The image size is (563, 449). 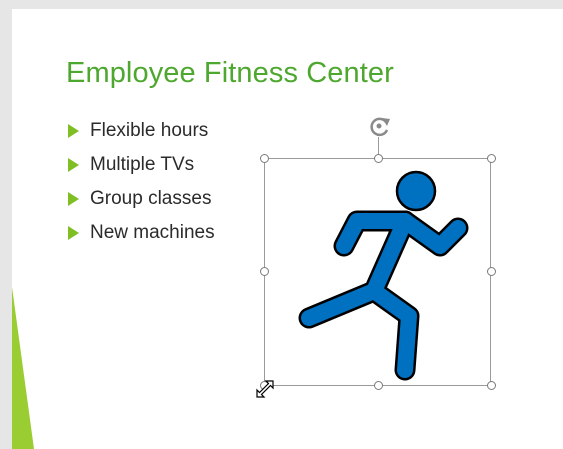 I want to click on resize-handle-right, so click(x=491, y=271).